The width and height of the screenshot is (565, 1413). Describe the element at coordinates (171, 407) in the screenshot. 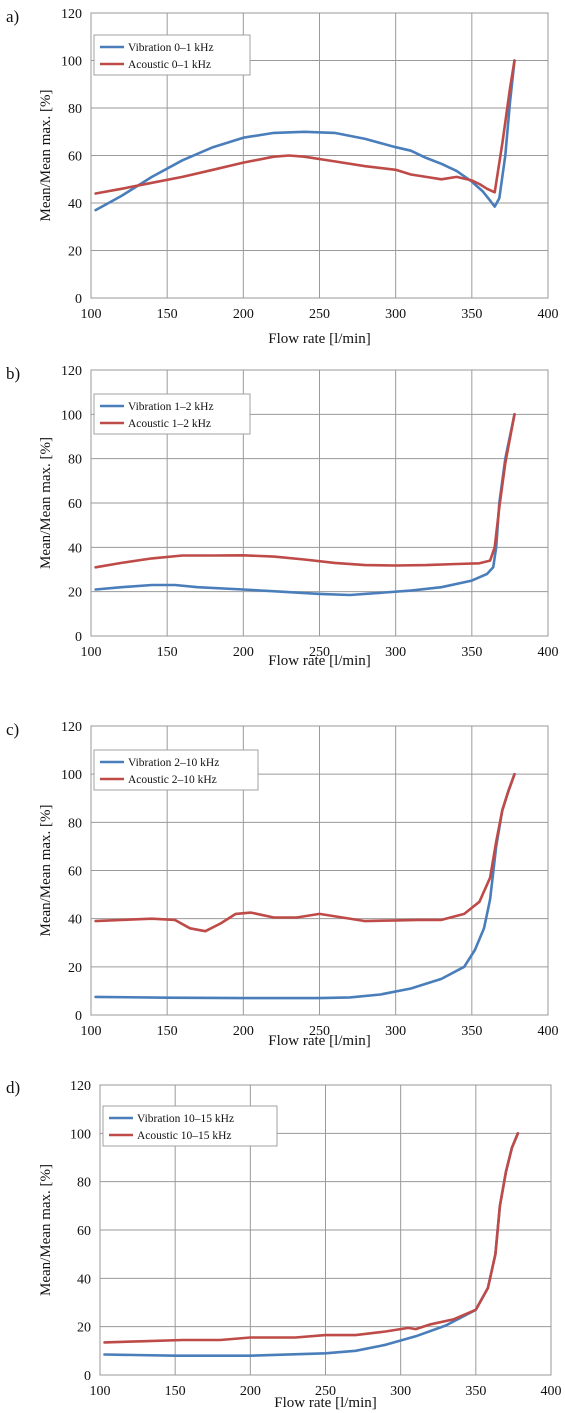

I see `legend-entry: Vibration 1–2 kHz` at that location.